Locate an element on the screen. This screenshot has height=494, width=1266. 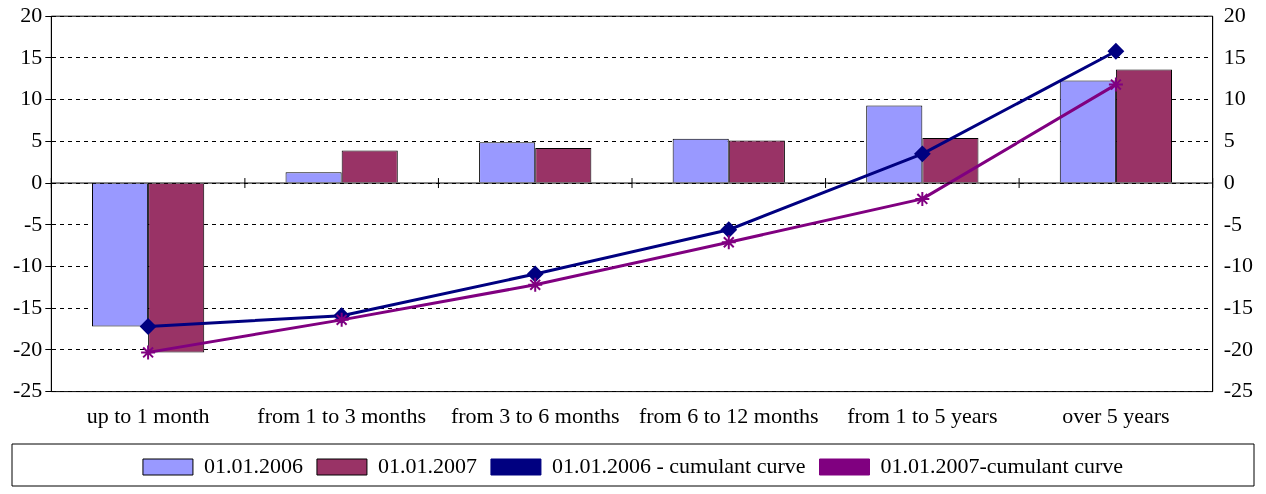
y-tick-label: 5 is located at coordinates (37, 140).